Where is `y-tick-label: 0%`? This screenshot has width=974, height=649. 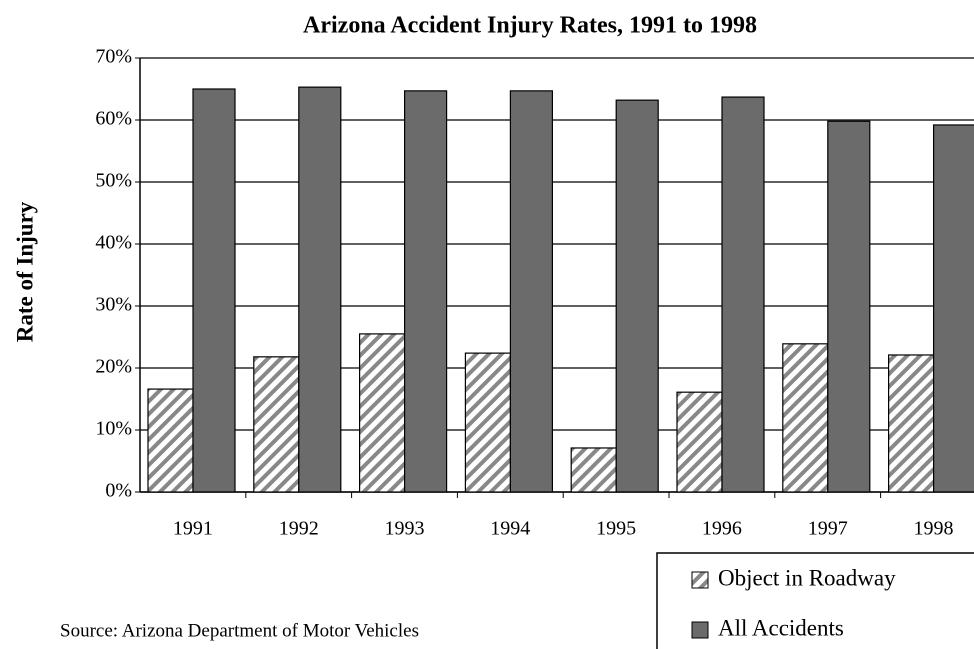
y-tick-label: 0% is located at coordinates (118, 491).